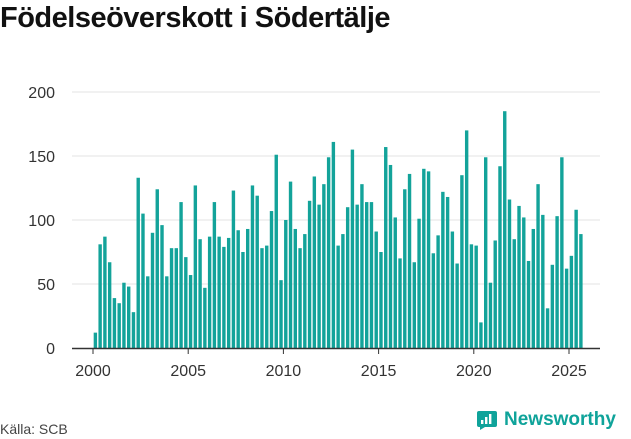 The width and height of the screenshot is (631, 439). What do you see at coordinates (50, 349) in the screenshot?
I see `y-tick-label: 0` at bounding box center [50, 349].